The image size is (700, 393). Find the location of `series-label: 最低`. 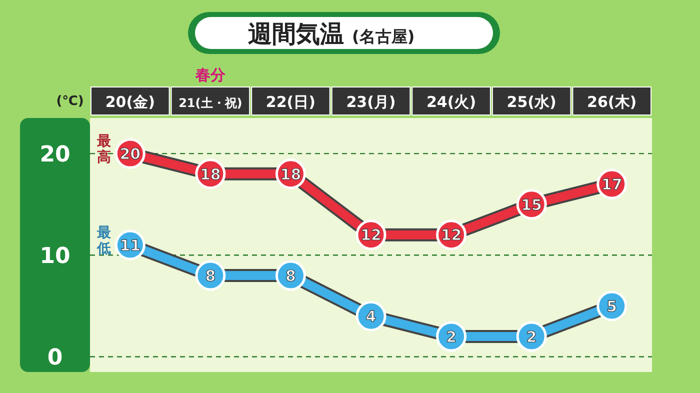

series-label: 最低 is located at coordinates (104, 241).